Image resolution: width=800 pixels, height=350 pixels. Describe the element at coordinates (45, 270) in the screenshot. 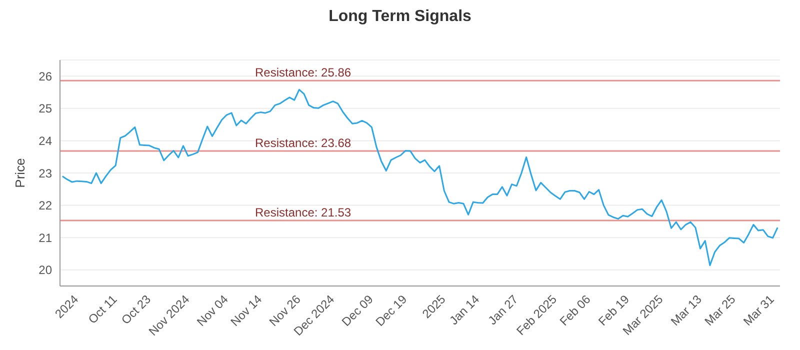

I see `y-tick-label: 20` at that location.